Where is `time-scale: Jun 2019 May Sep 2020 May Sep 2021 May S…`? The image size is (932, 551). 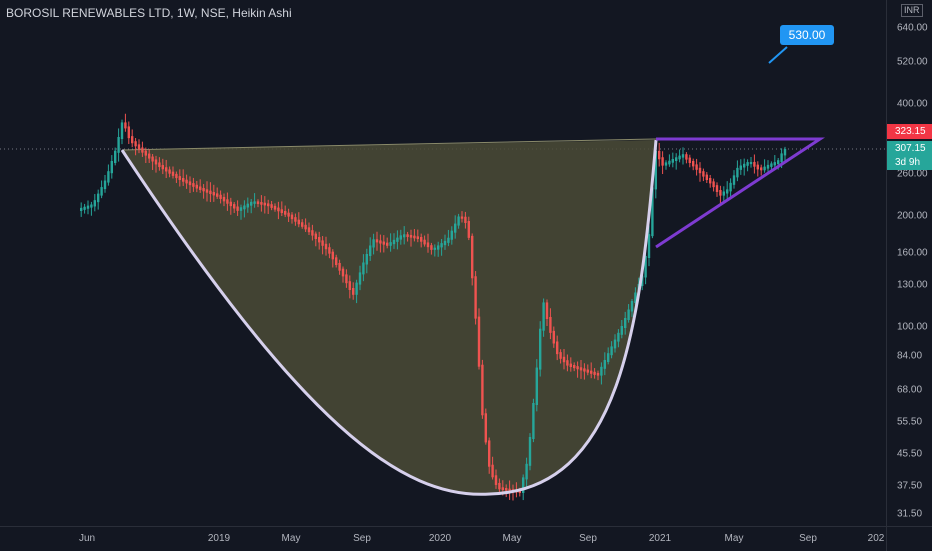 time-scale: Jun 2019 May Sep 2020 May Sep 2021 May S… is located at coordinates (443, 538).